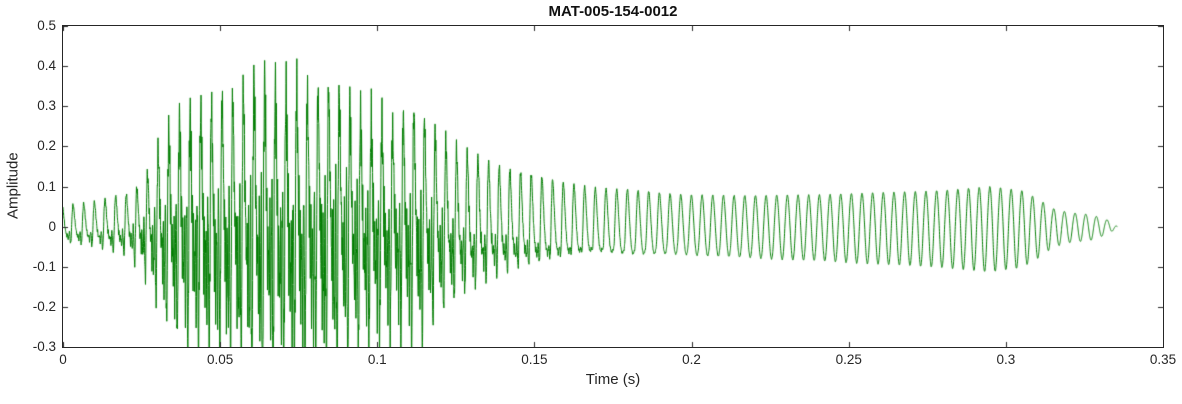 Image resolution: width=1182 pixels, height=404 pixels. What do you see at coordinates (613, 11) in the screenshot?
I see `chart-title: MAT-005-154-0012` at bounding box center [613, 11].